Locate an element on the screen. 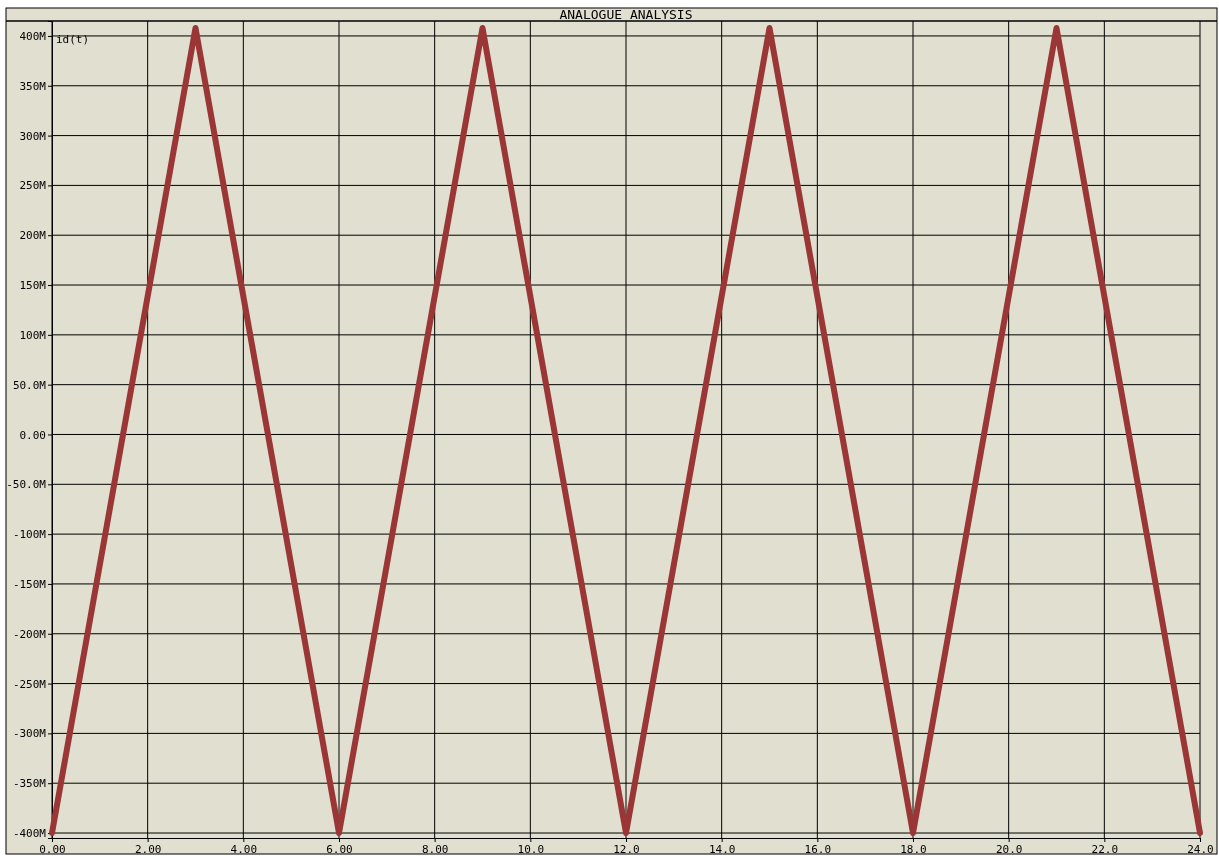 The width and height of the screenshot is (1219, 856). y-tick-label: 350M is located at coordinates (33, 86).